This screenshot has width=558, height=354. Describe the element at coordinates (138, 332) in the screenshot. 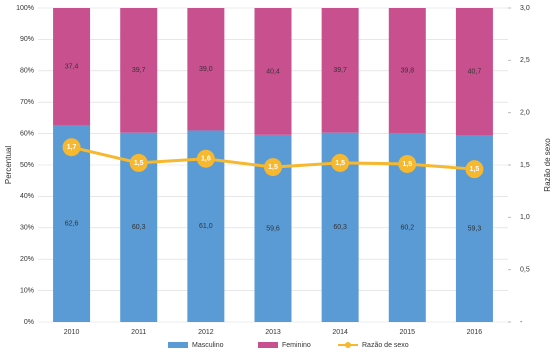

I see `x-tick-label: 2011` at that location.